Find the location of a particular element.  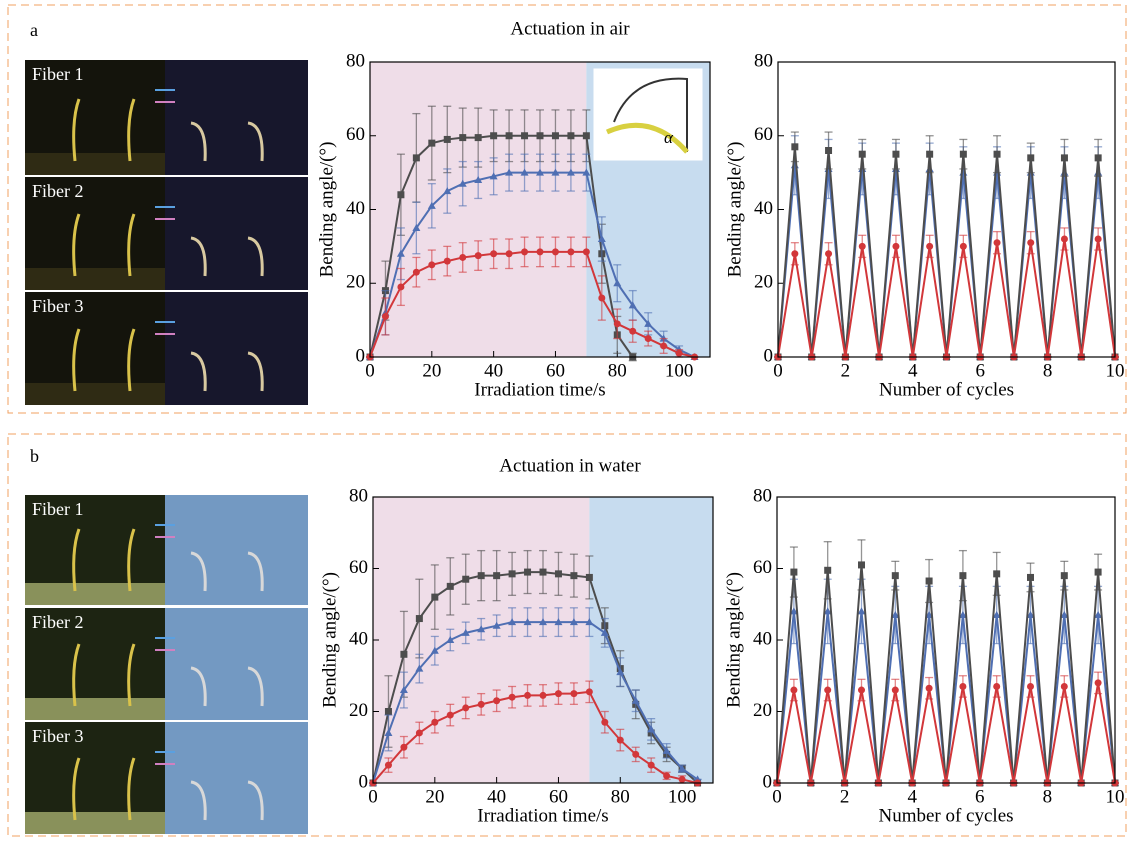

photo-label: Fiber 1 is located at coordinates (58, 74).